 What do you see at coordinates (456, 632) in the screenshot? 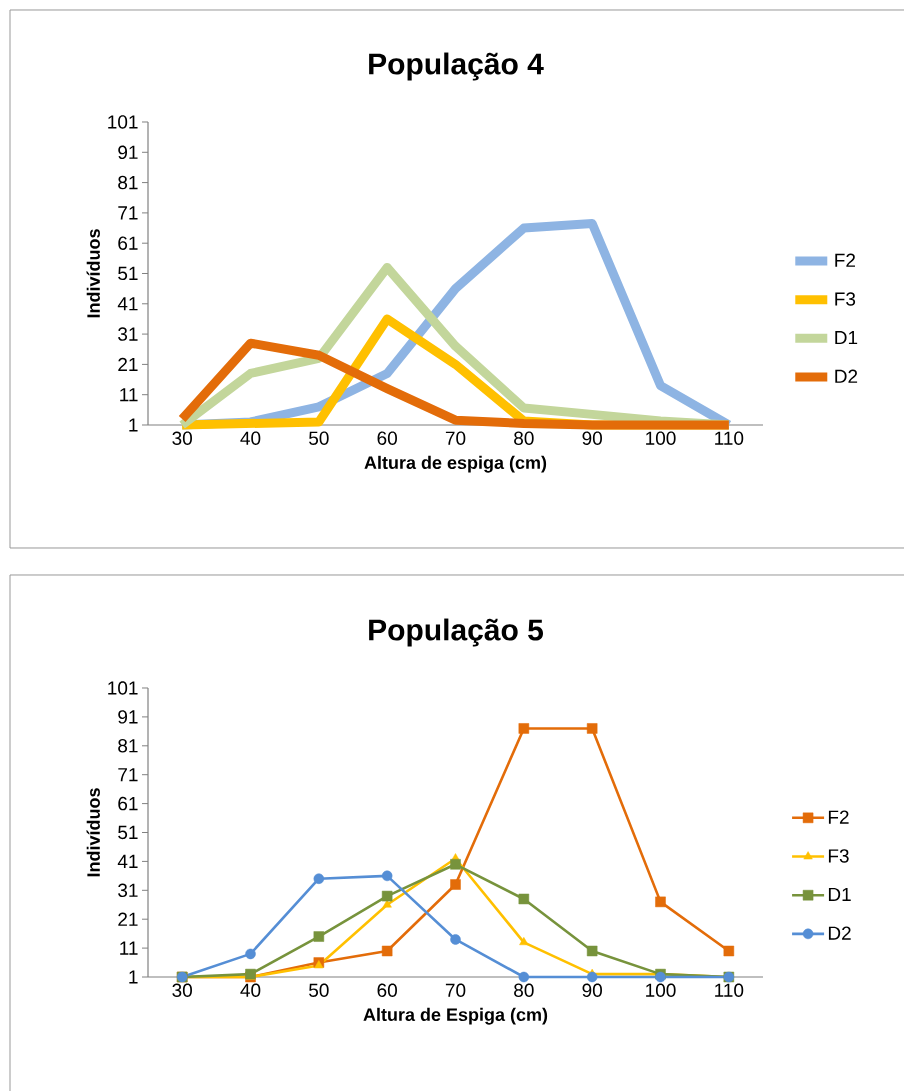
I see `chart-title: População 5` at bounding box center [456, 632].